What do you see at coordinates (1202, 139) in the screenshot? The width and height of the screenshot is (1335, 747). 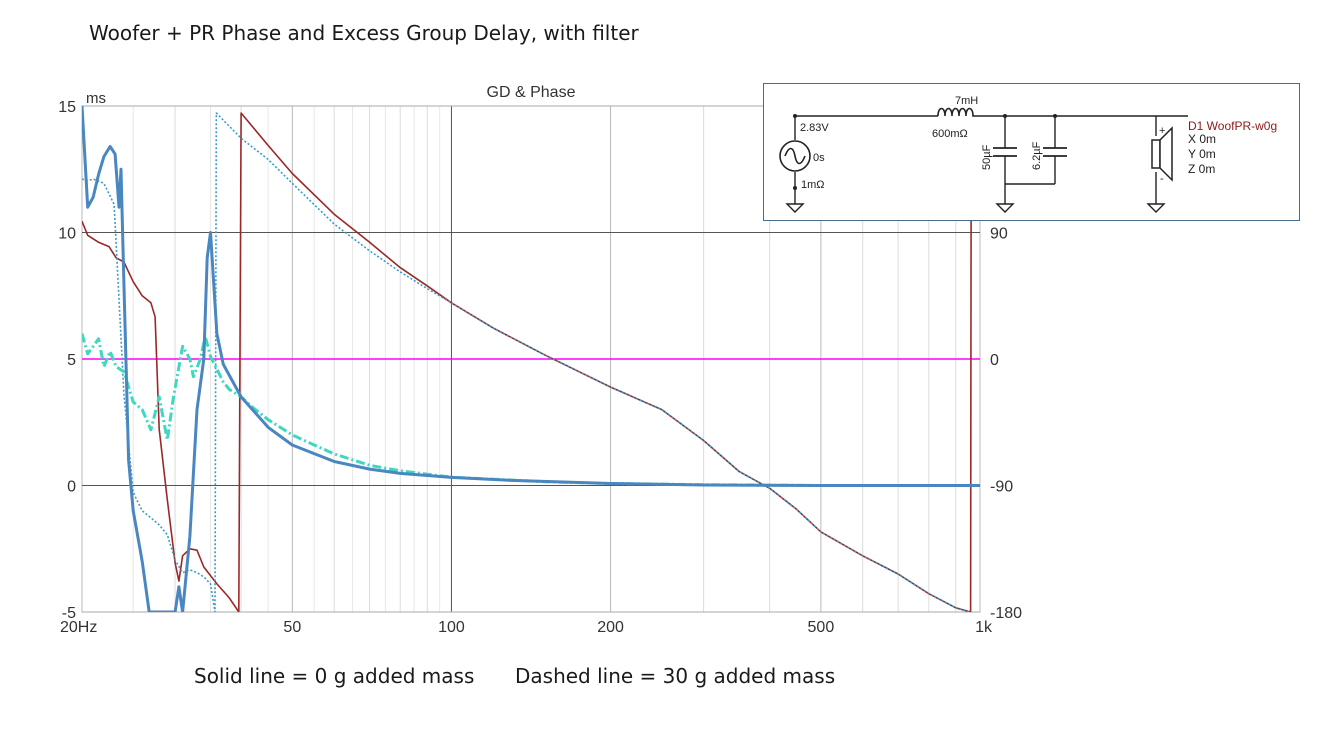 I see `driver-x-label: X 0m` at bounding box center [1202, 139].